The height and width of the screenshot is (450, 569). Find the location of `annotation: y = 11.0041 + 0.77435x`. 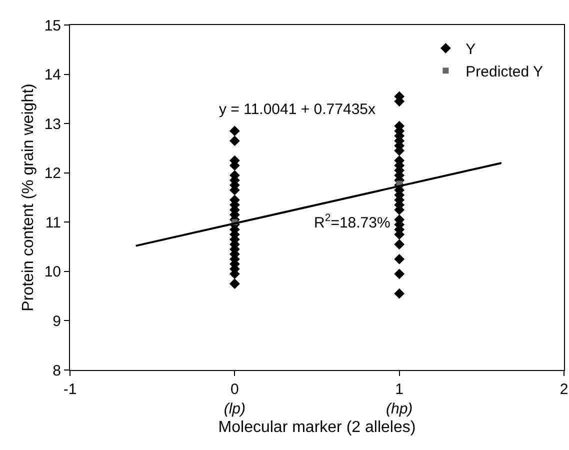

annotation: y = 11.0041 + 0.77435x is located at coordinates (297, 109).